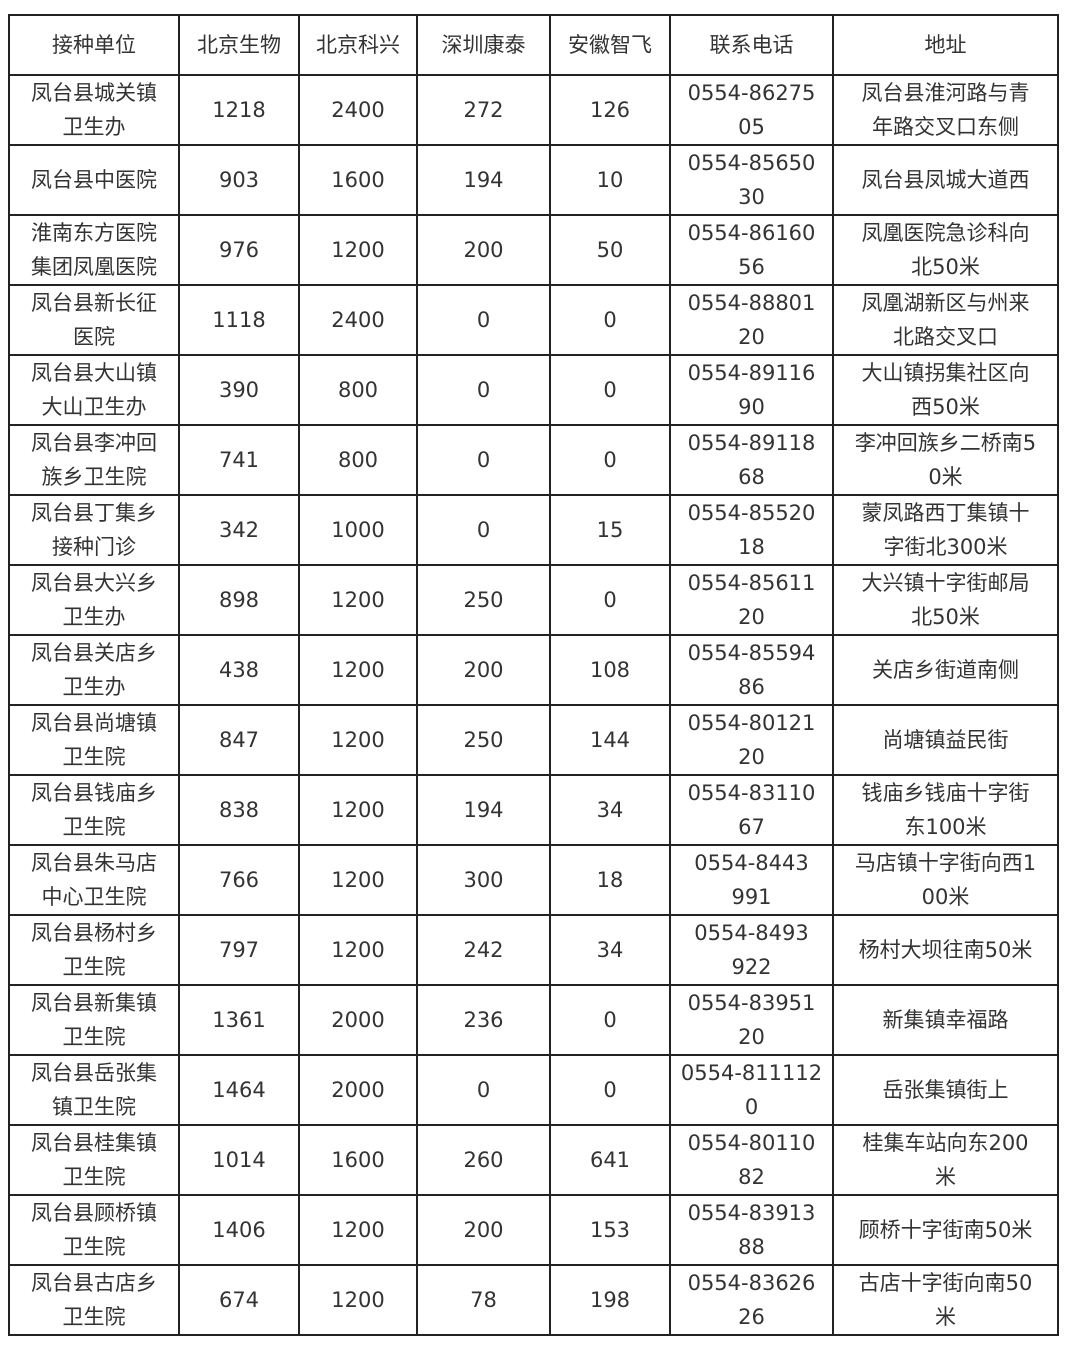  What do you see at coordinates (94, 1160) in the screenshot?
I see `cell-unit: 凤台县桂集镇 卫生院` at bounding box center [94, 1160].